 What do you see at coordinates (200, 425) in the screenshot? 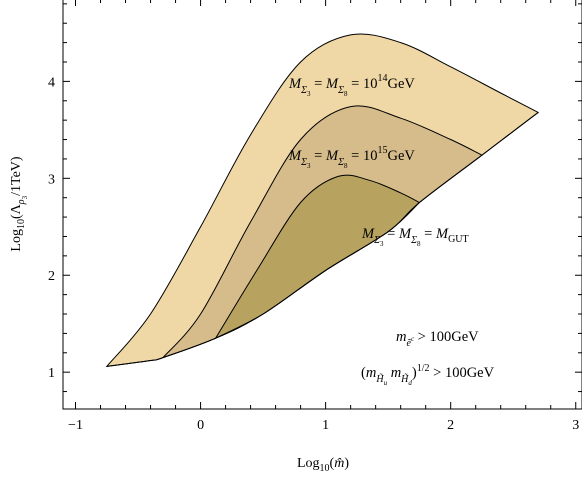
I see `x-tick-label: 0` at bounding box center [200, 425].